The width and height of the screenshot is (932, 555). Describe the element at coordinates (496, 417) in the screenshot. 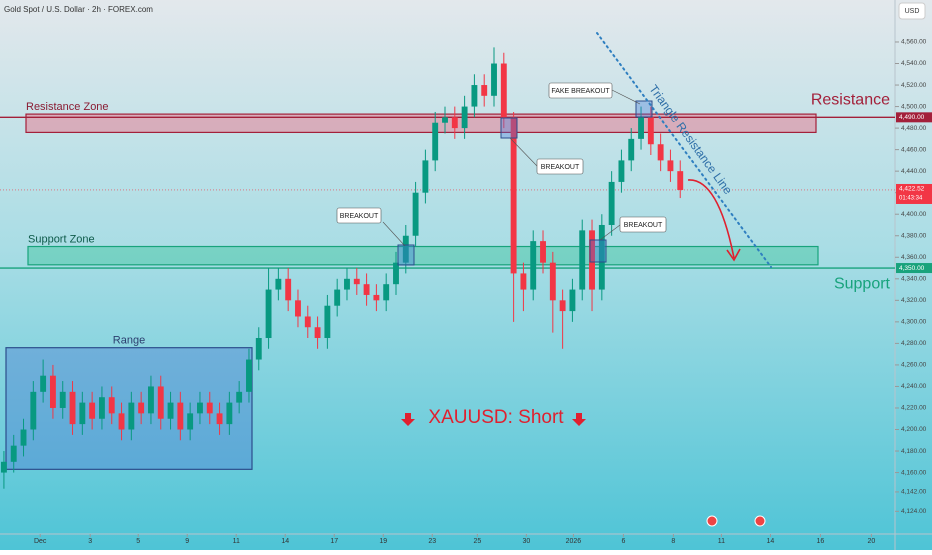

I see `signal: XAUUSD: Short` at that location.